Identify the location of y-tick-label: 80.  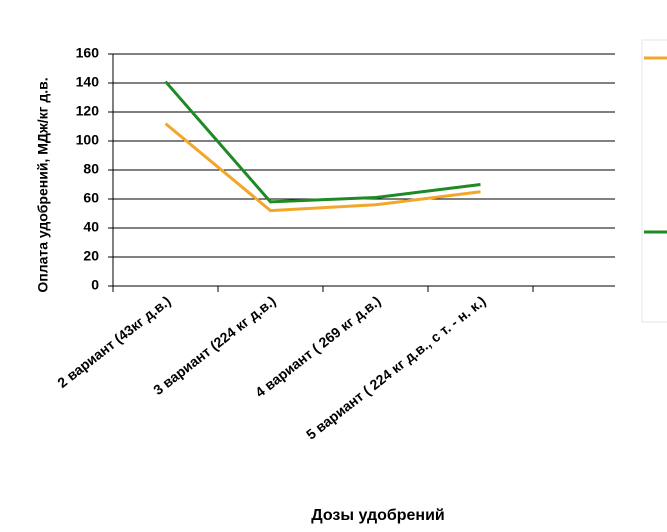
(91, 169).